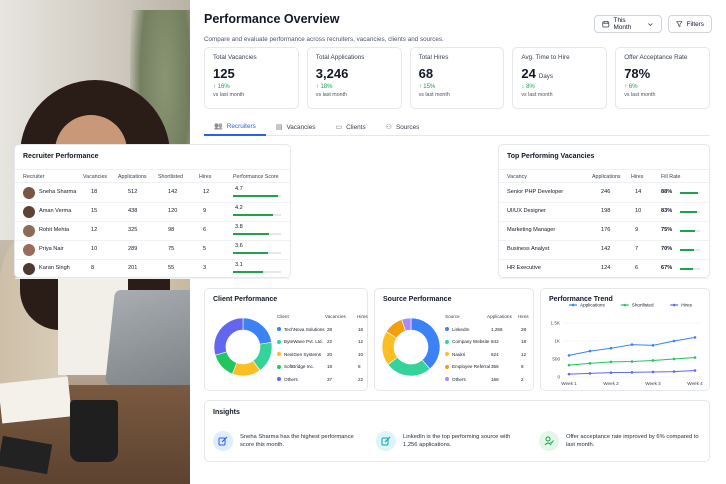  I want to click on vacancy-applications: 198, so click(606, 211).